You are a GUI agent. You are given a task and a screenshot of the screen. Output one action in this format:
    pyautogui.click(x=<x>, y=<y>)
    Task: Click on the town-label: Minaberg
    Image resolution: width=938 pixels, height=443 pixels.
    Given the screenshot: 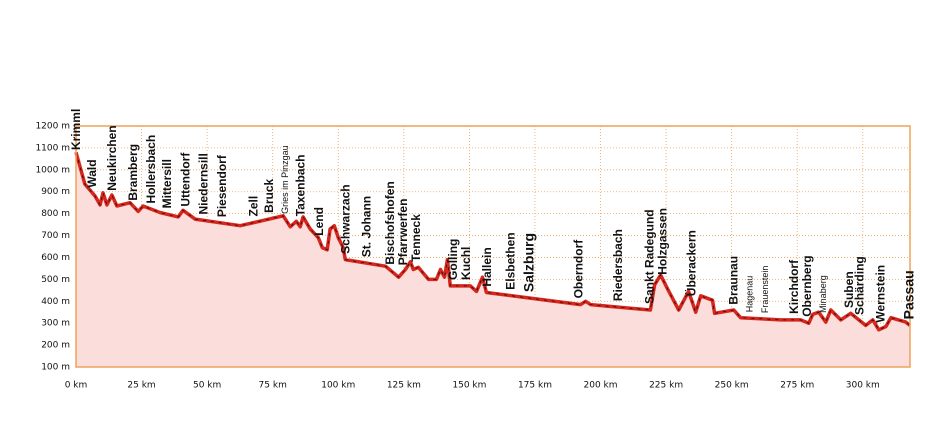 What is the action you would take?
    pyautogui.click(x=823, y=294)
    